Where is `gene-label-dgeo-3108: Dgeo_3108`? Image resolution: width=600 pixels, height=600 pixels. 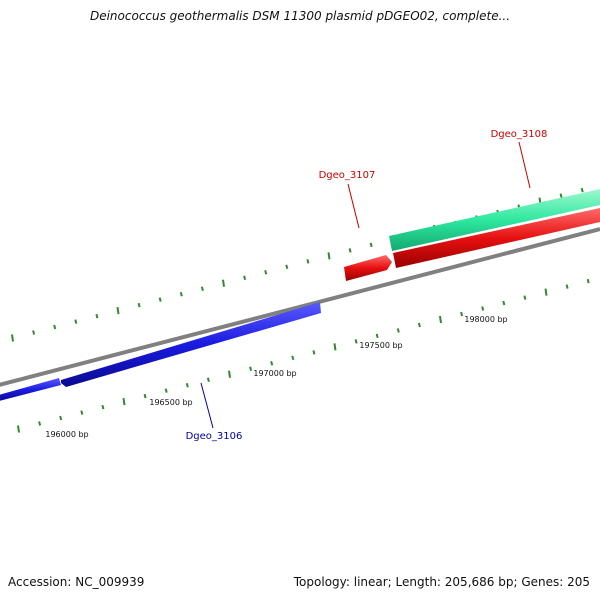 gene-label-dgeo-3108: Dgeo_3108 is located at coordinates (519, 134).